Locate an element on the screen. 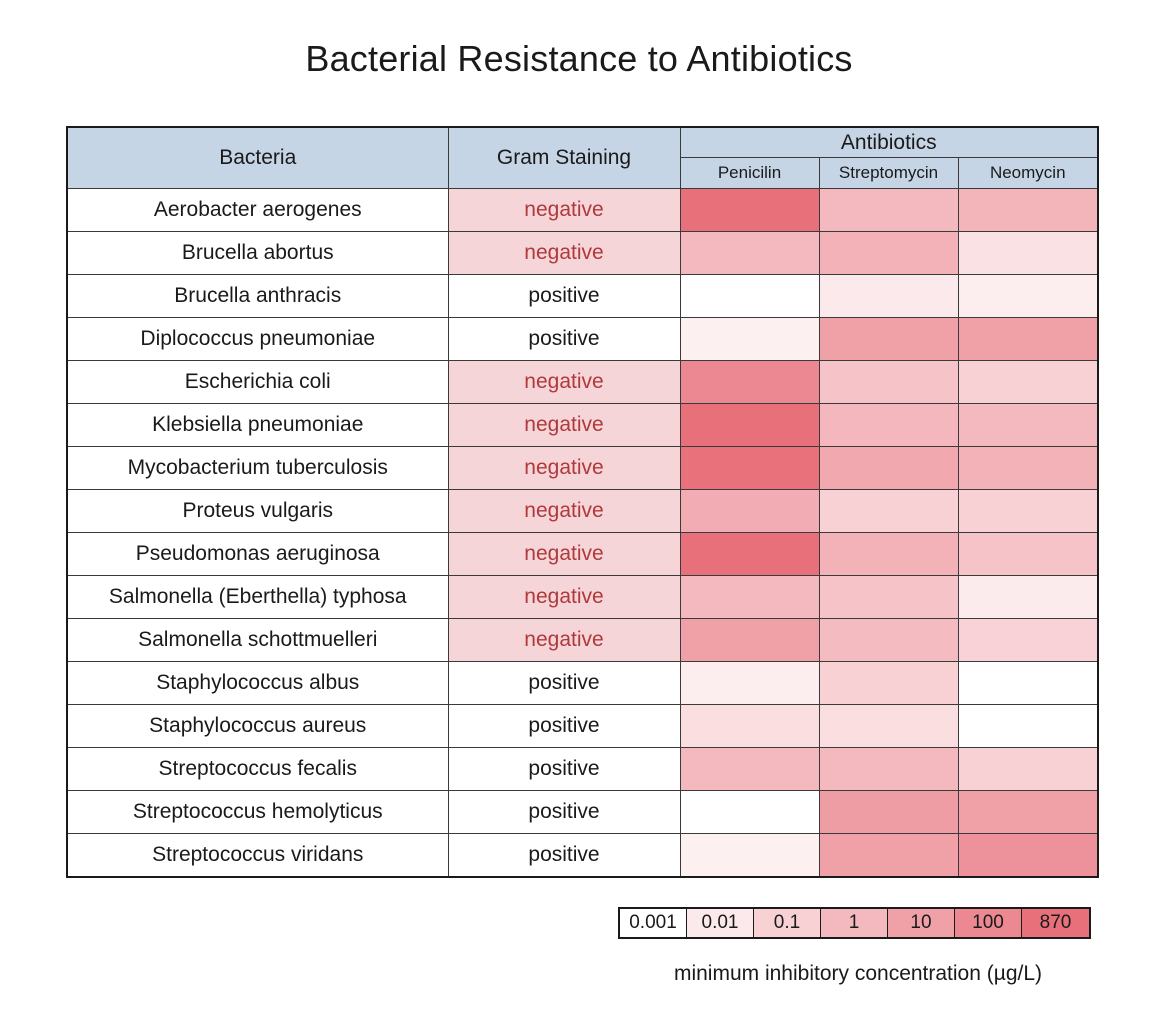 This screenshot has height=1026, width=1150. bacteria-name: Staphylococcus aureus is located at coordinates (257, 726).